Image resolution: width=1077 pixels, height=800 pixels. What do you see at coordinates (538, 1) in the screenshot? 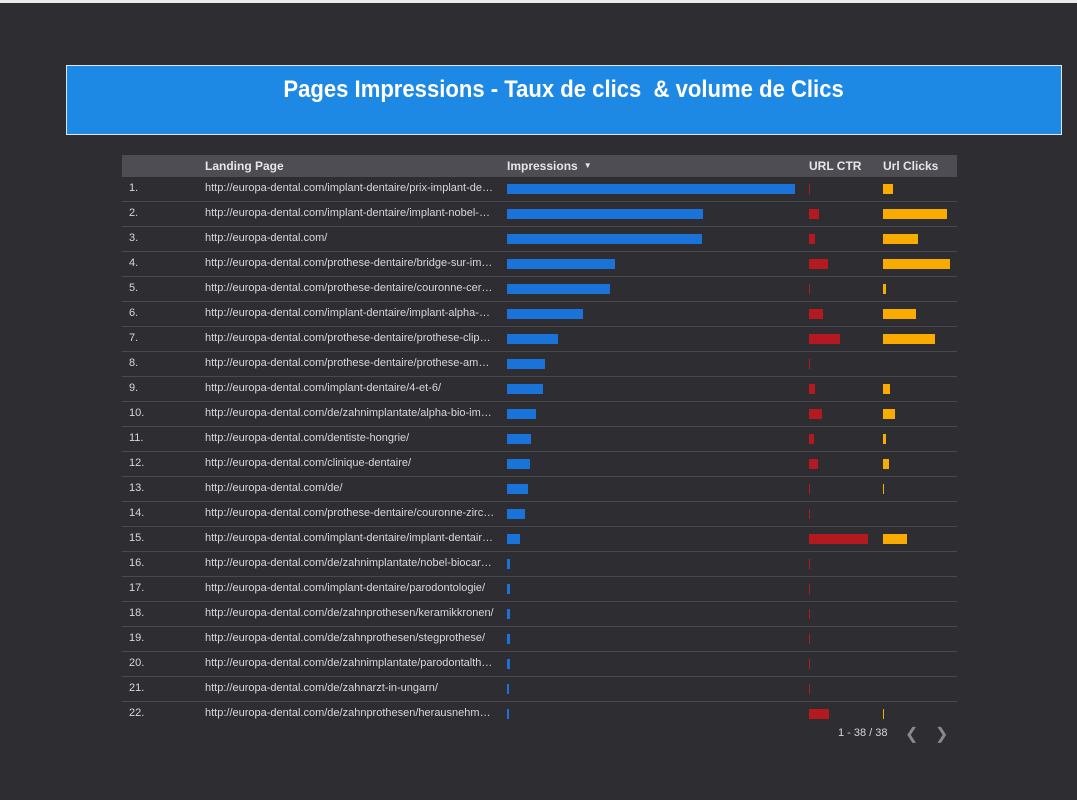
I see `top-edge-line` at bounding box center [538, 1].